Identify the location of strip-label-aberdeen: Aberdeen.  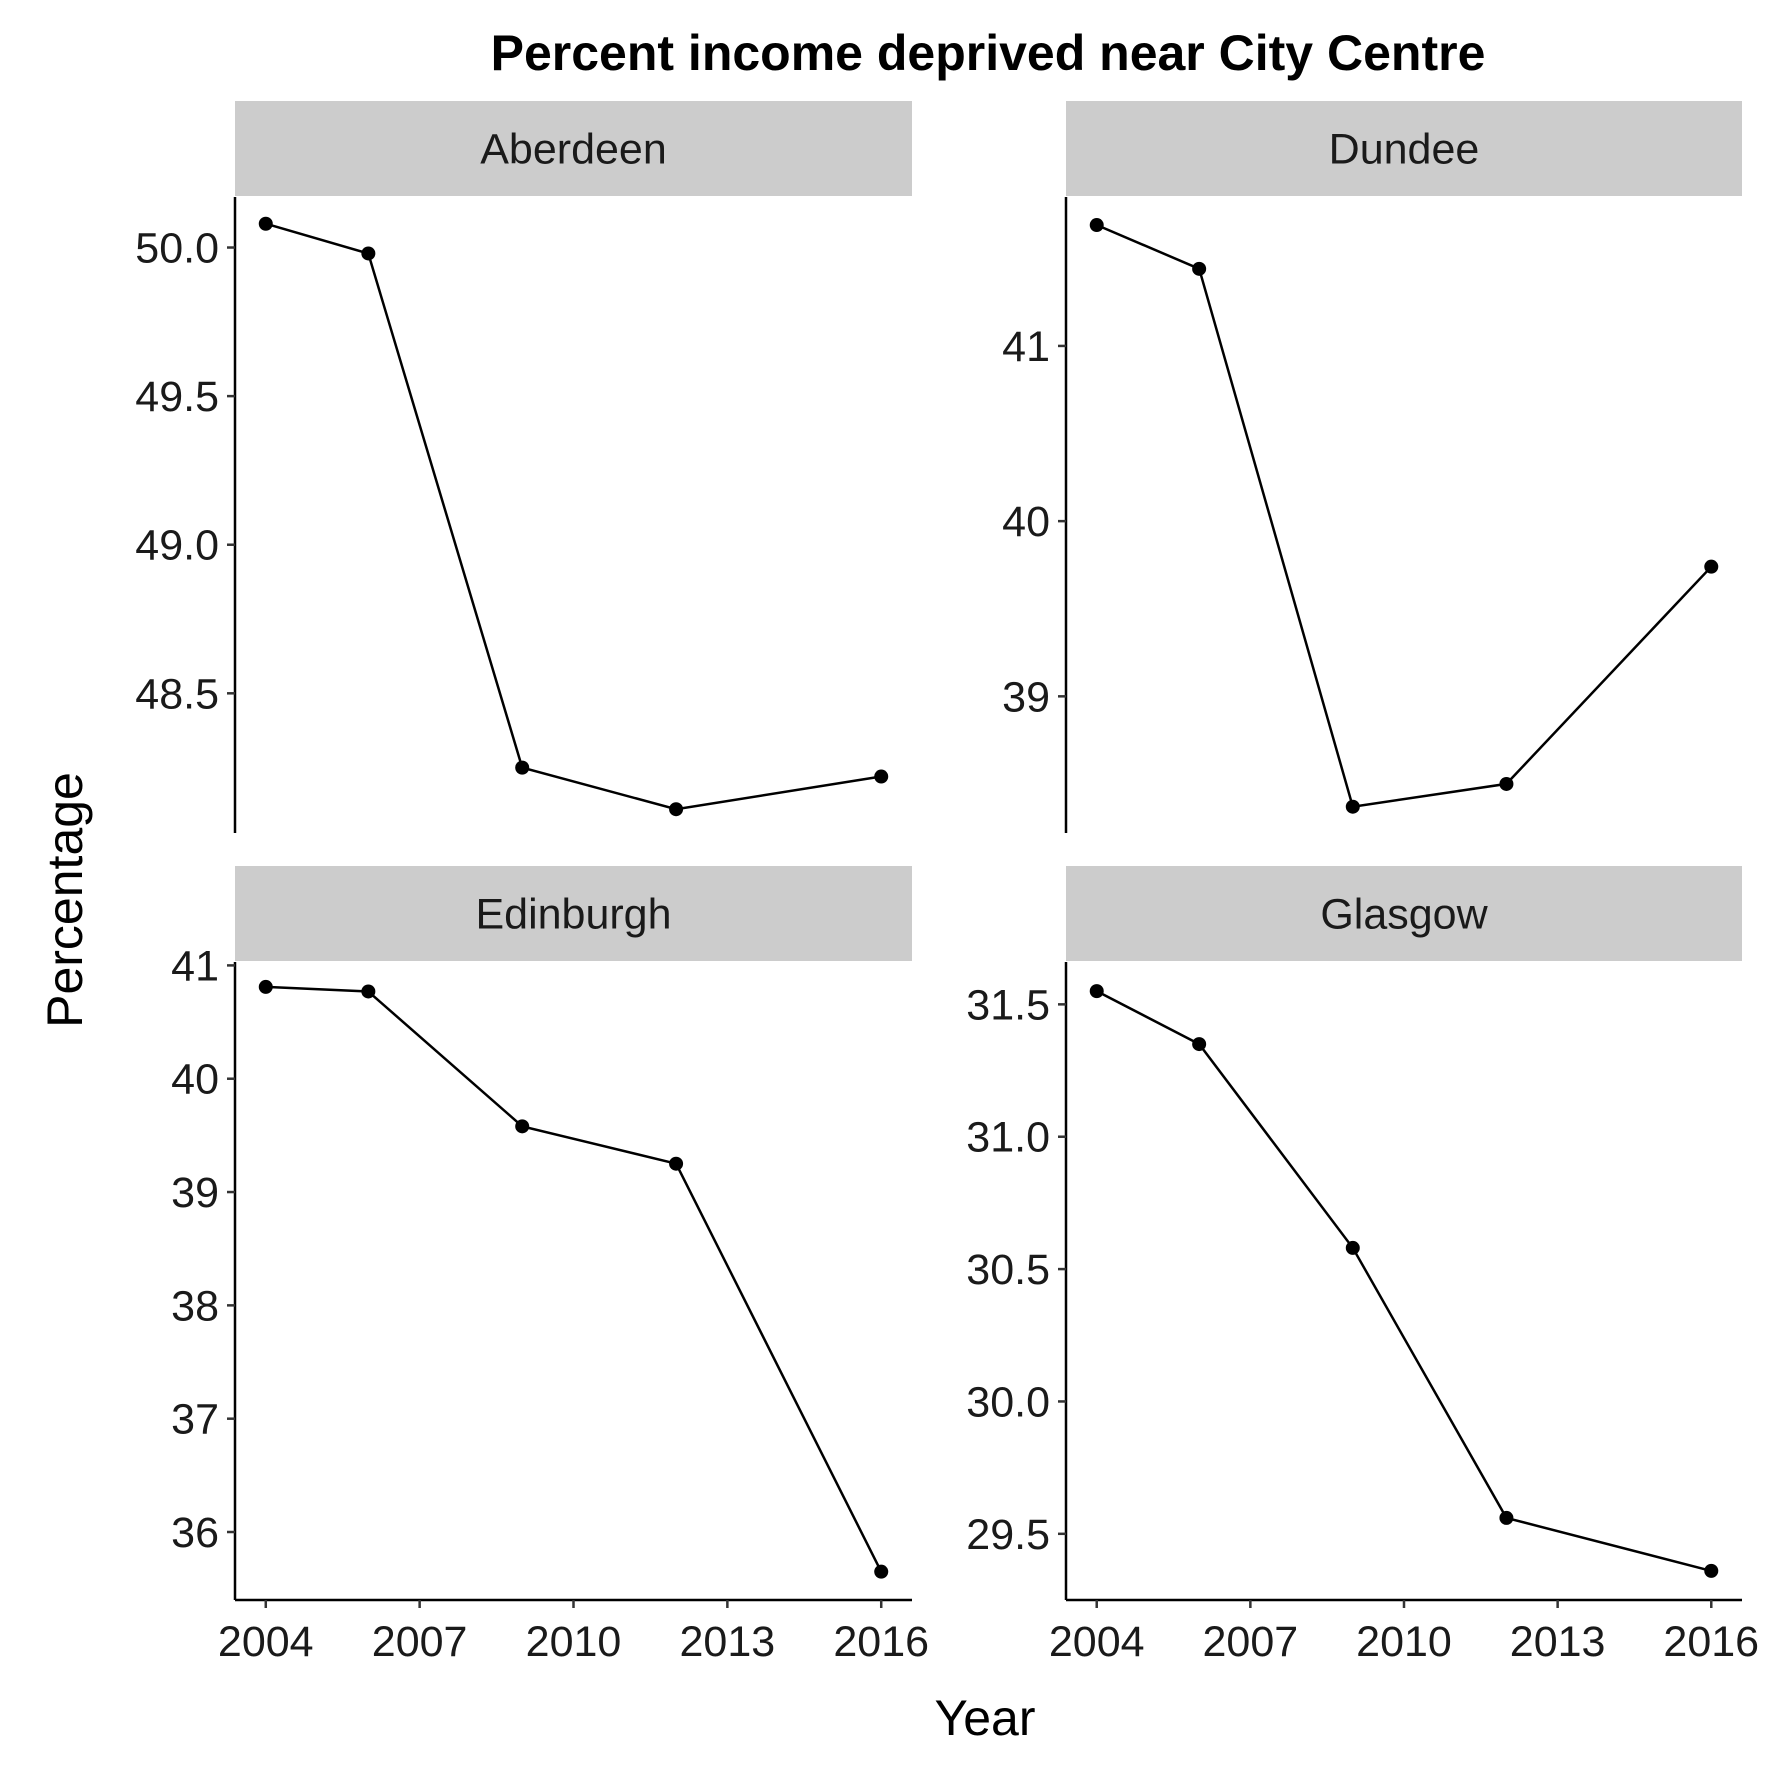
(573, 150).